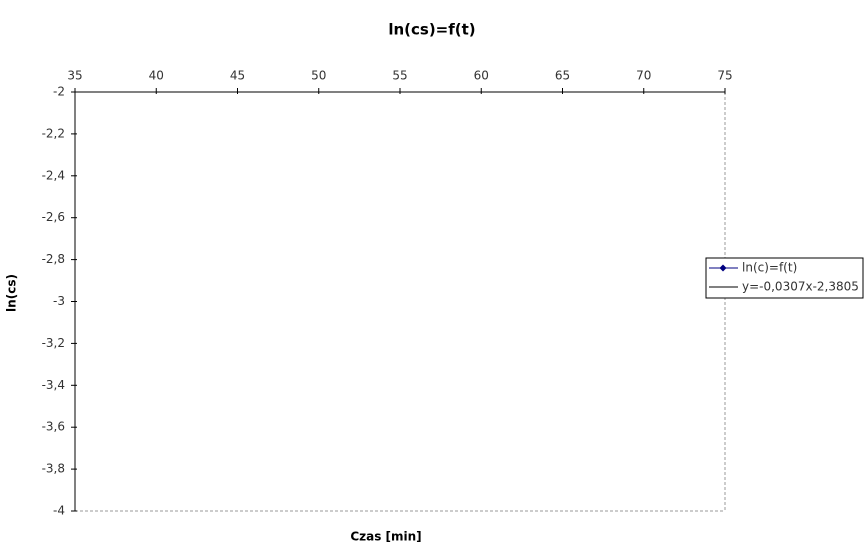 The width and height of the screenshot is (867, 548). Describe the element at coordinates (237, 76) in the screenshot. I see `x-tick-label: 45` at that location.